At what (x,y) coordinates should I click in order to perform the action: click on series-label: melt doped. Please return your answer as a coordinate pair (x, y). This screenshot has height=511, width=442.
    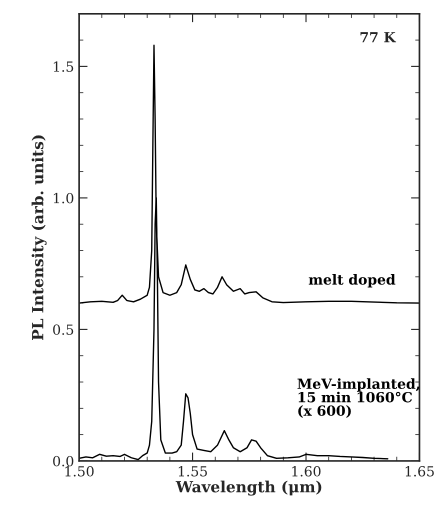
    Looking at the image, I should click on (352, 281).